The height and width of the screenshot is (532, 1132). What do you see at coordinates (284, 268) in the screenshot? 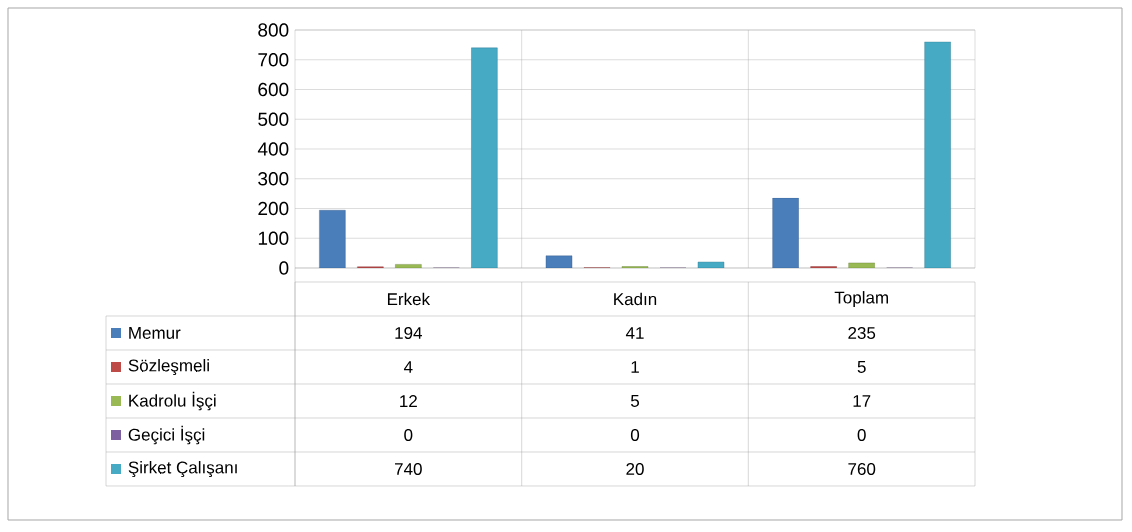
I see `y-tick-label: 0` at bounding box center [284, 268].